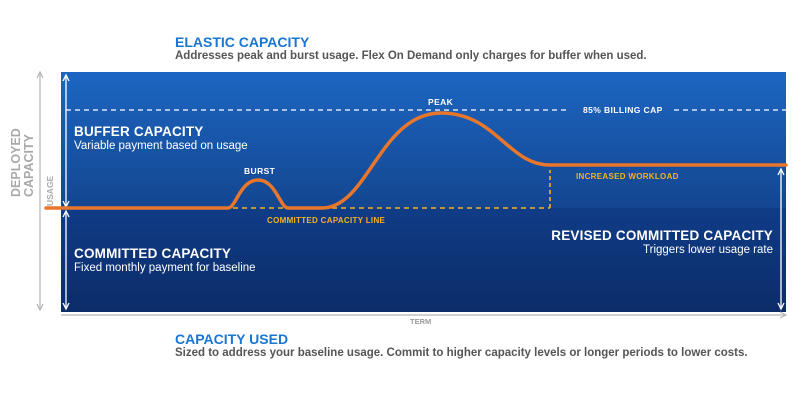  I want to click on deployed-capacity-label: DEPLOYED CAPACITY, so click(22, 162).